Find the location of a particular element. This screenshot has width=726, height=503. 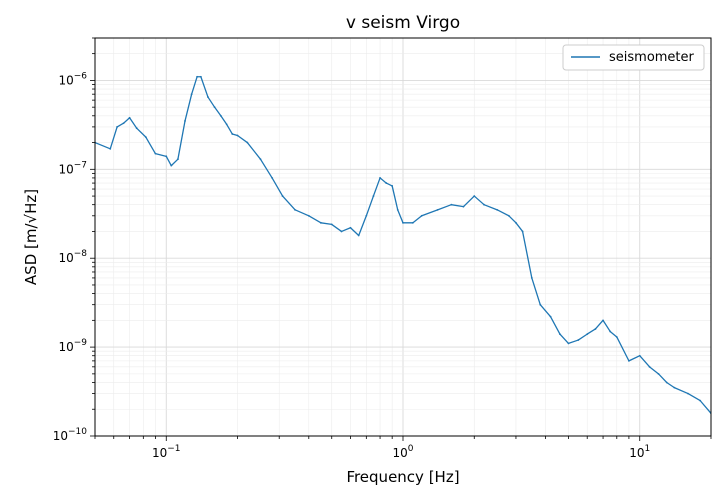

x-axis-label: Frequency [Hz] is located at coordinates (402, 477).